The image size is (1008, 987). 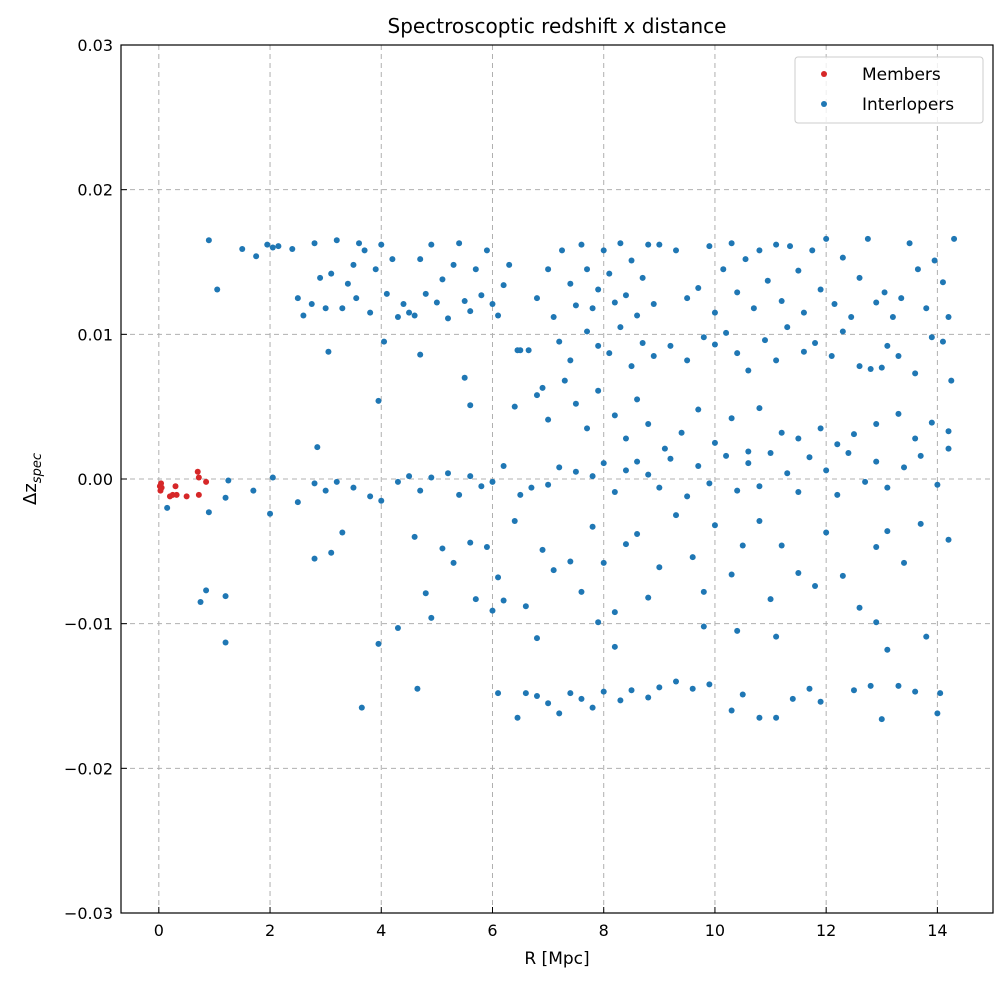 What do you see at coordinates (824, 104) in the screenshot?
I see `legend-marker-interlopers` at bounding box center [824, 104].